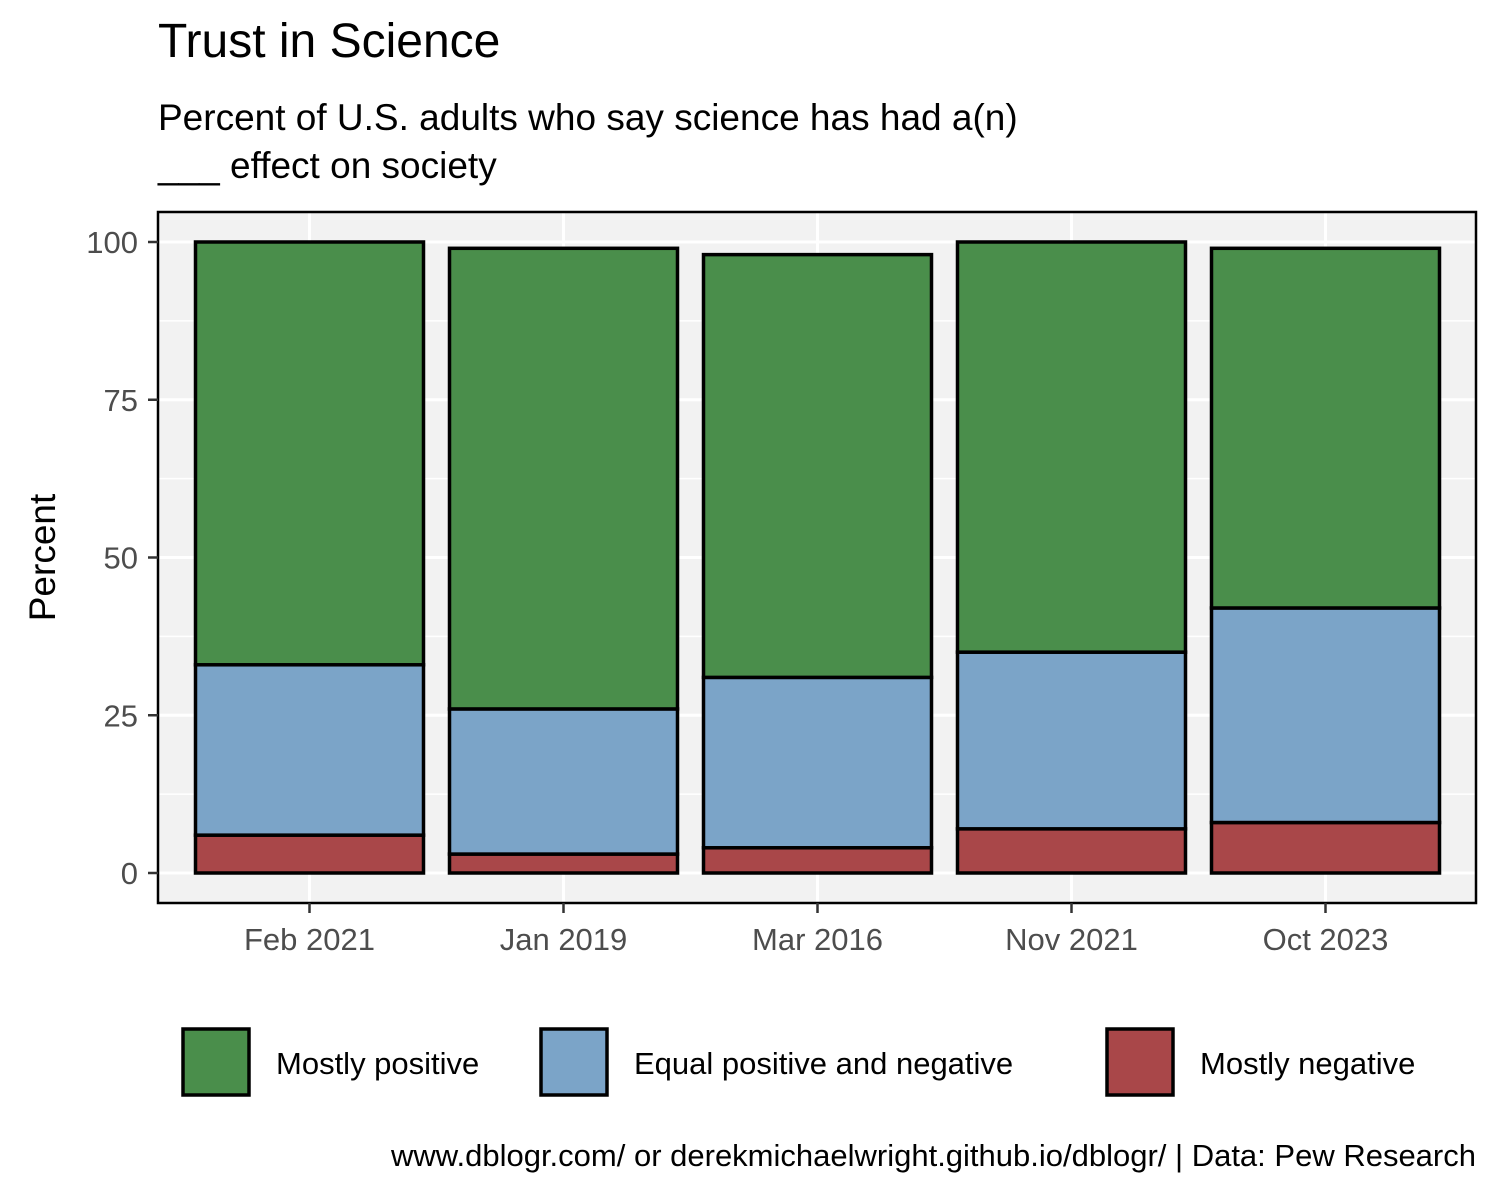 Image resolution: width=1500 pixels, height=1200 pixels. I want to click on y-tick-label: 100, so click(112, 242).